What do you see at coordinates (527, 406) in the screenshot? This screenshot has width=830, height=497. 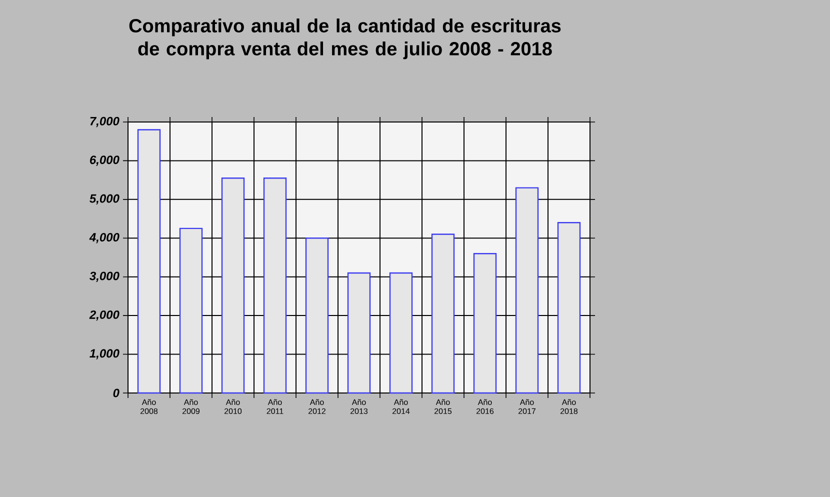 I see `x-tick-label: Año 2017` at bounding box center [527, 406].